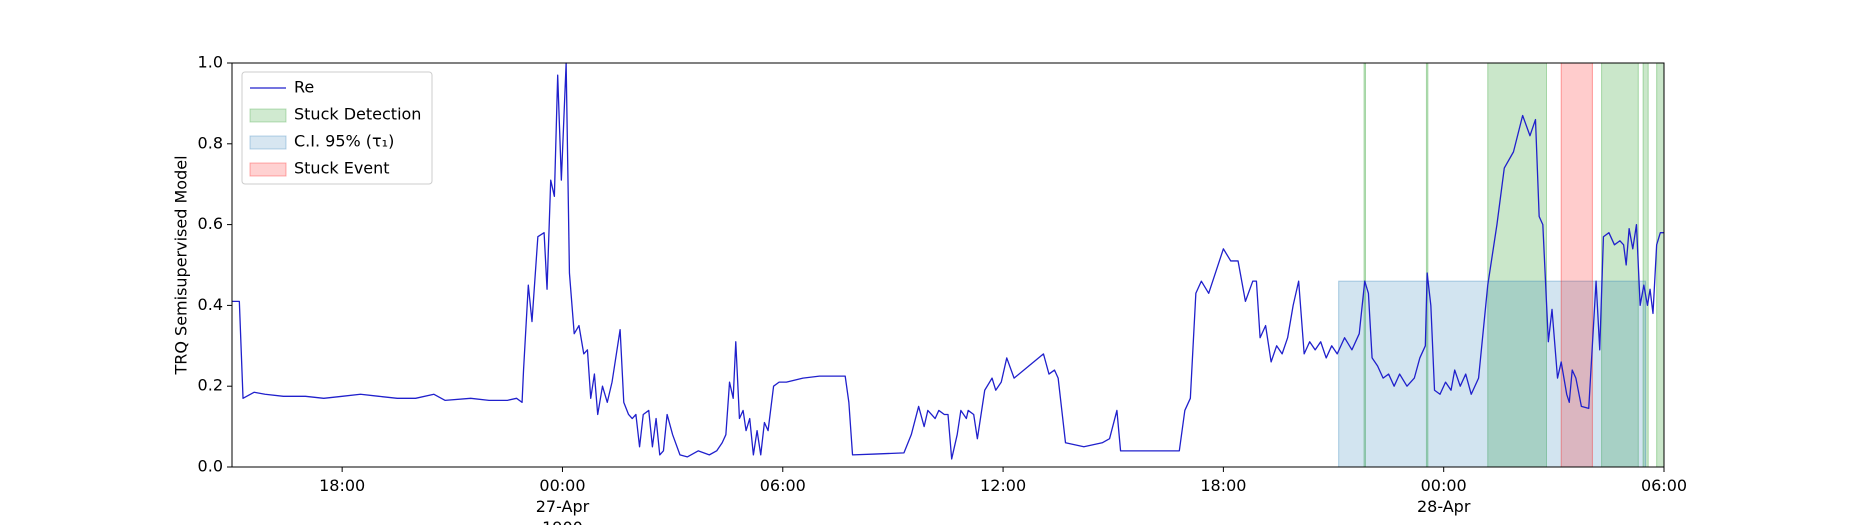 This screenshot has height=525, width=1850. Describe the element at coordinates (210, 62) in the screenshot. I see `y-tick-label: 1.0` at that location.